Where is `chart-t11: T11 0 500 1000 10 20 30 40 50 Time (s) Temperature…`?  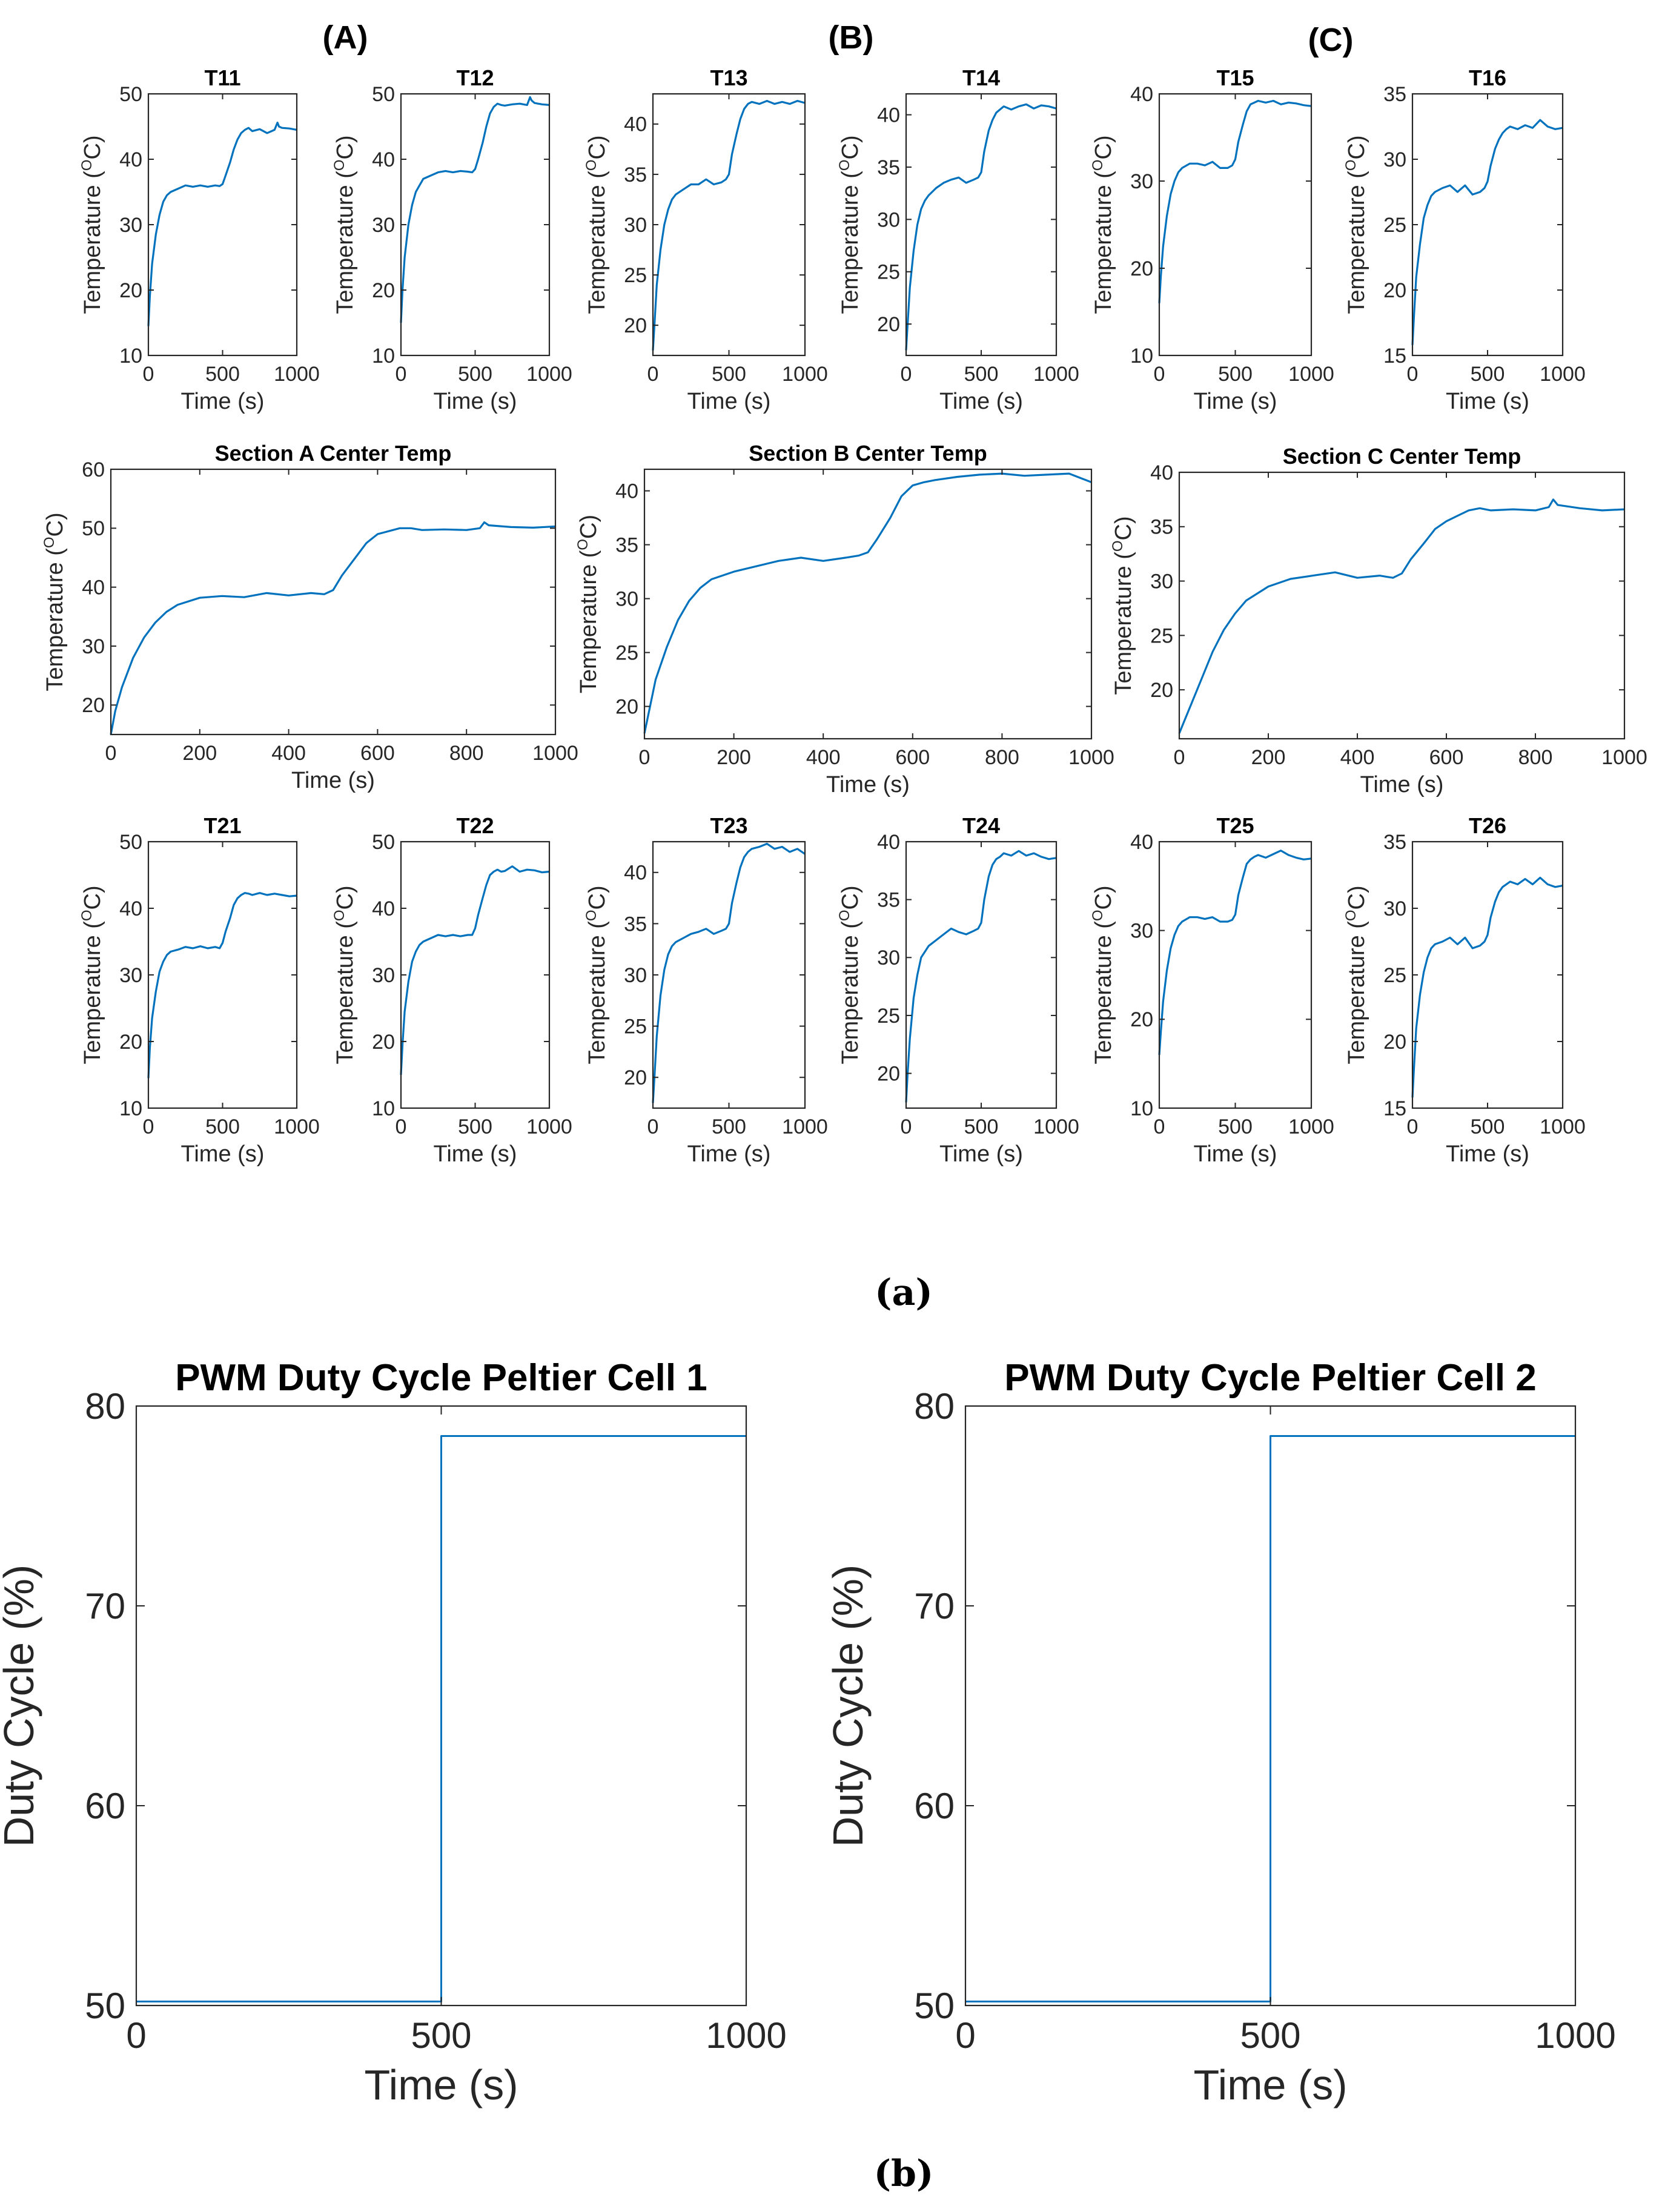 chart-t11: T11 0 500 1000 10 20 30 40 50 Time (s) Temperature… is located at coordinates (199, 240).